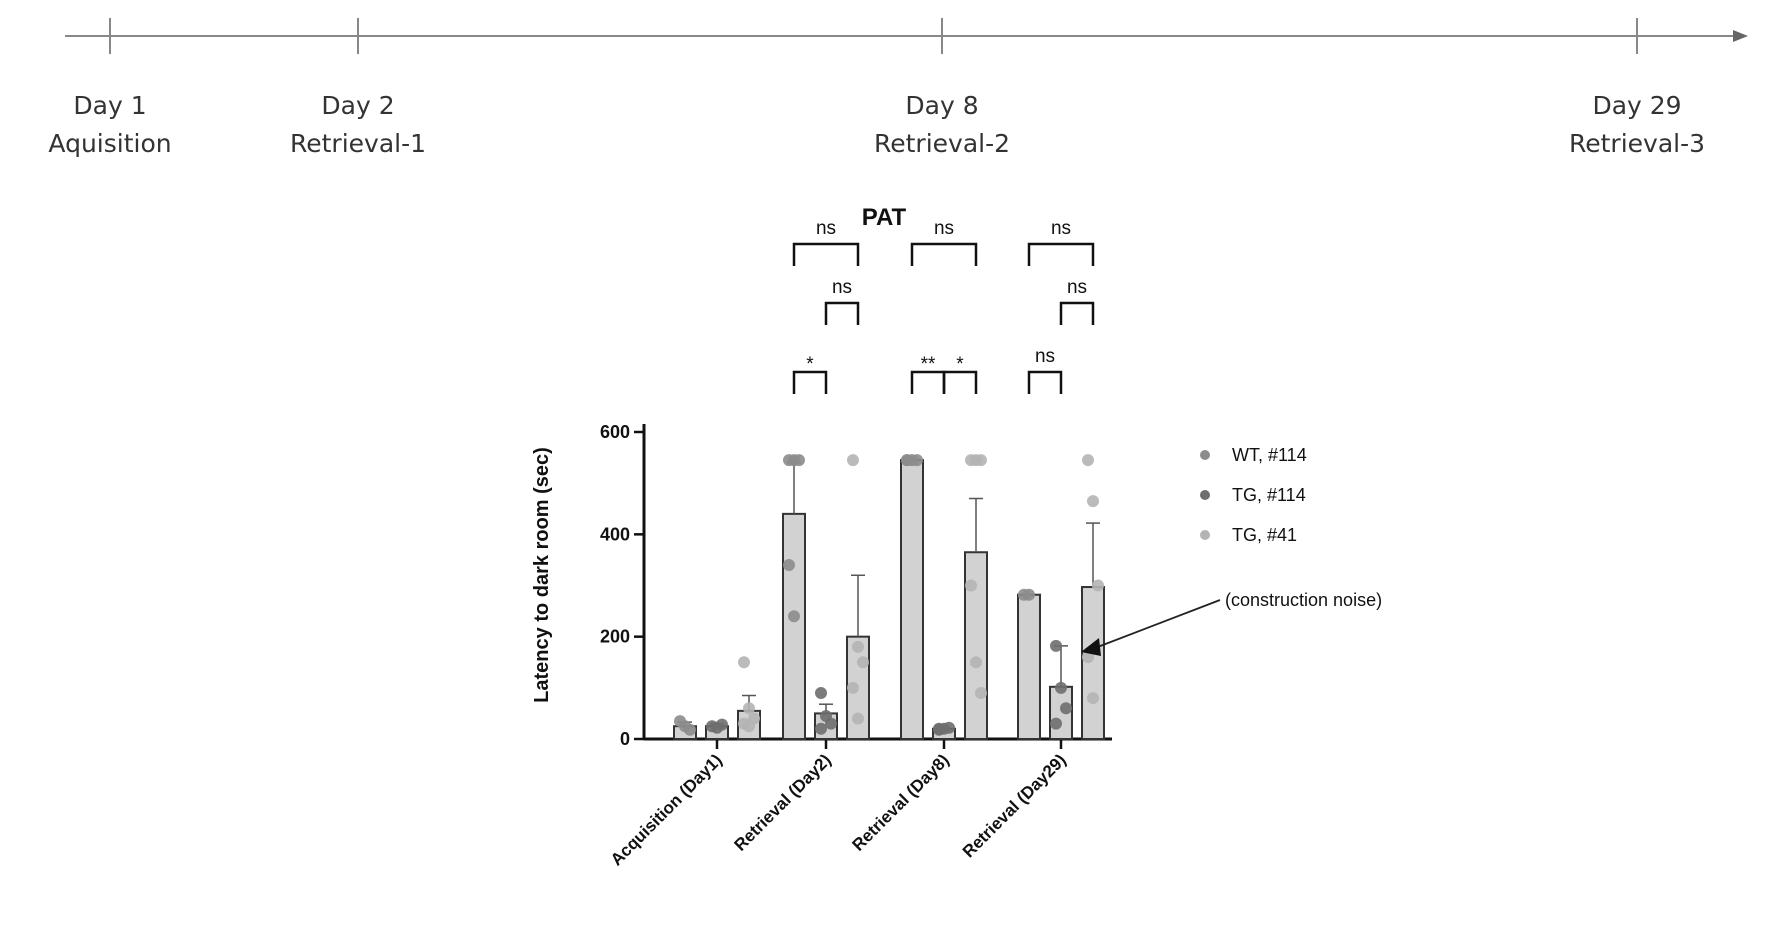 Image resolution: width=1772 pixels, height=927 pixels. Describe the element at coordinates (615, 534) in the screenshot. I see `y-tick-label: 400` at that location.